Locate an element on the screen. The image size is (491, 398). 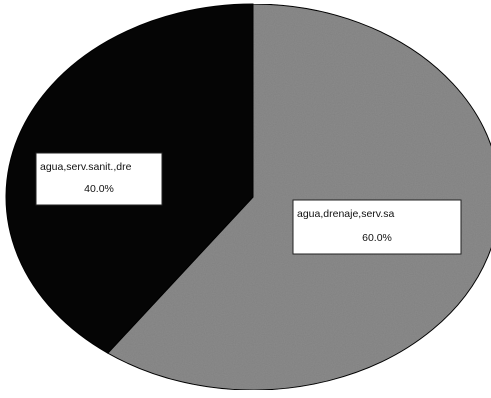
slice-label-2: agua,serv.sanit.,dre 40.0% is located at coordinates (99, 179).